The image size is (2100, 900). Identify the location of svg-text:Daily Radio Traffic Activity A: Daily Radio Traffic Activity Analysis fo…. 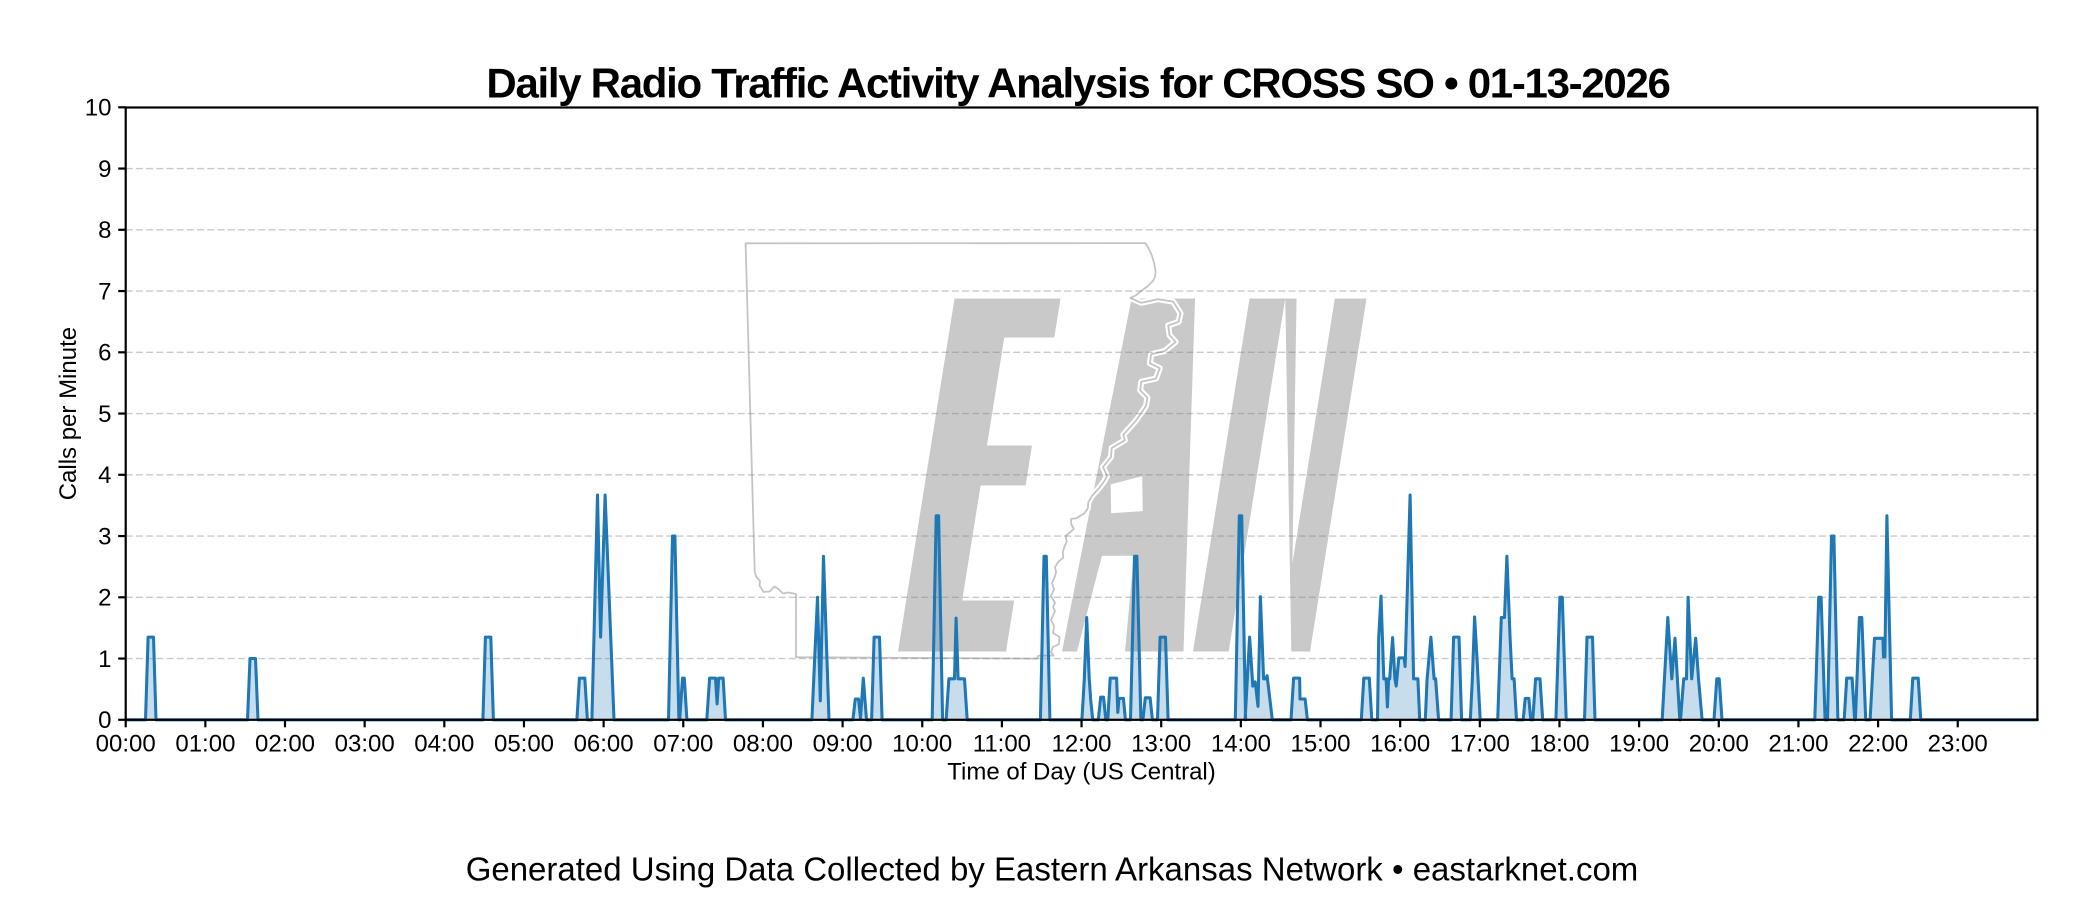
(1077, 83).